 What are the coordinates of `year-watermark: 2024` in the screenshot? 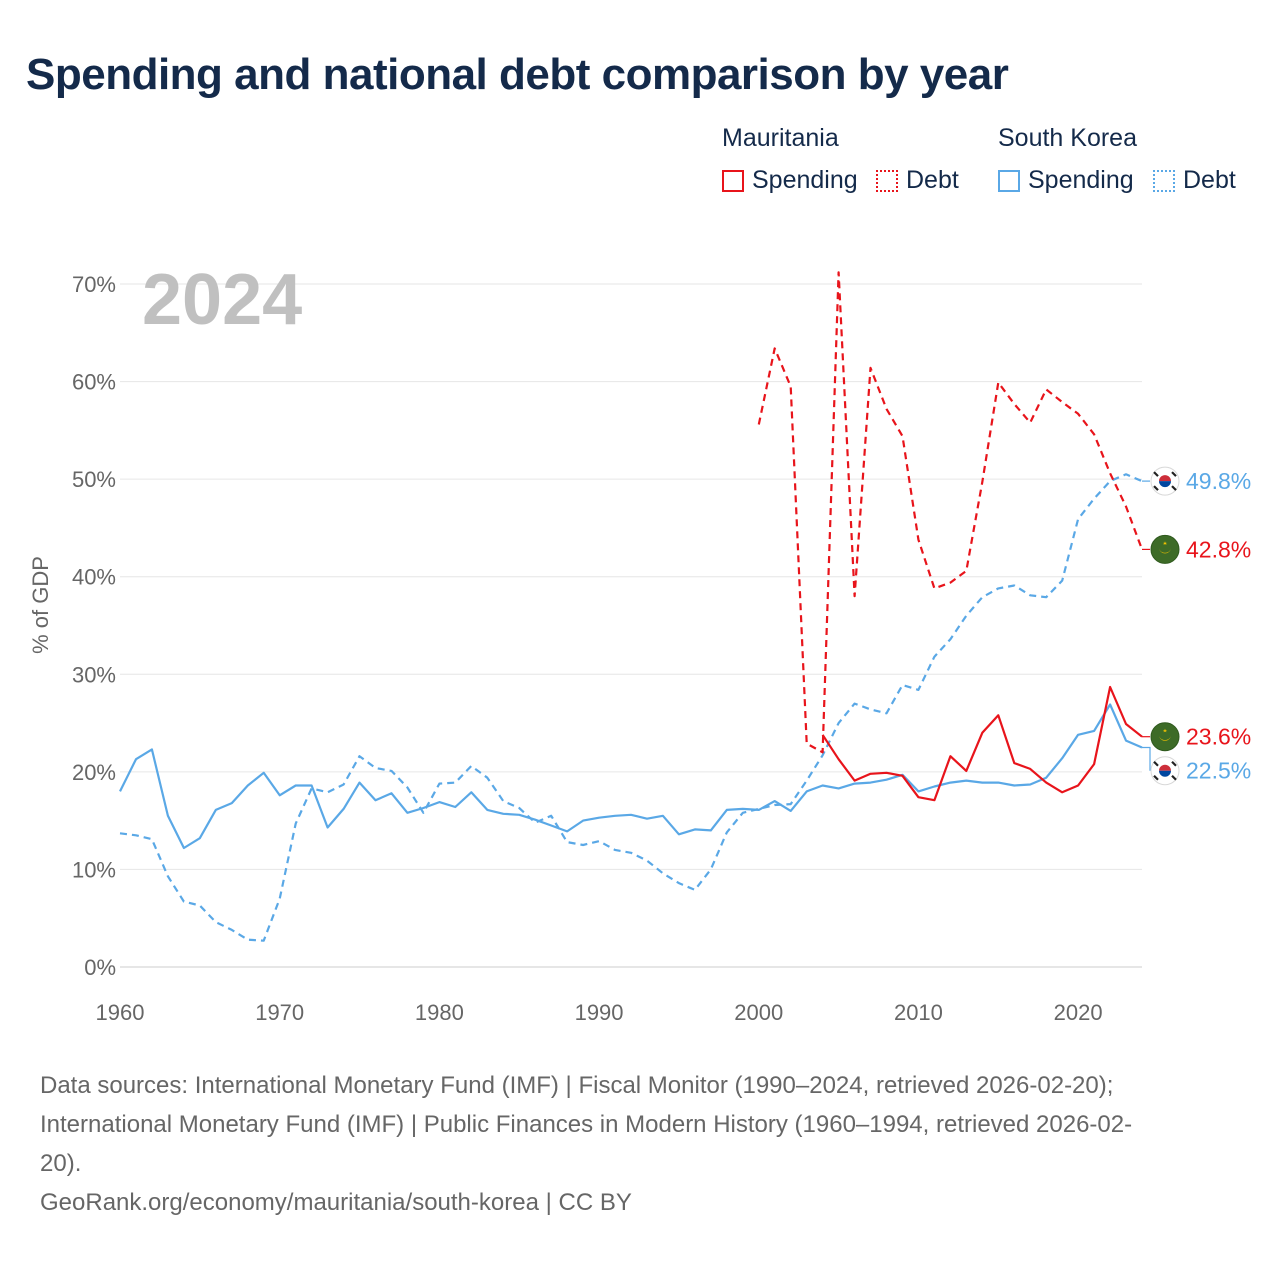 It's located at (222, 300).